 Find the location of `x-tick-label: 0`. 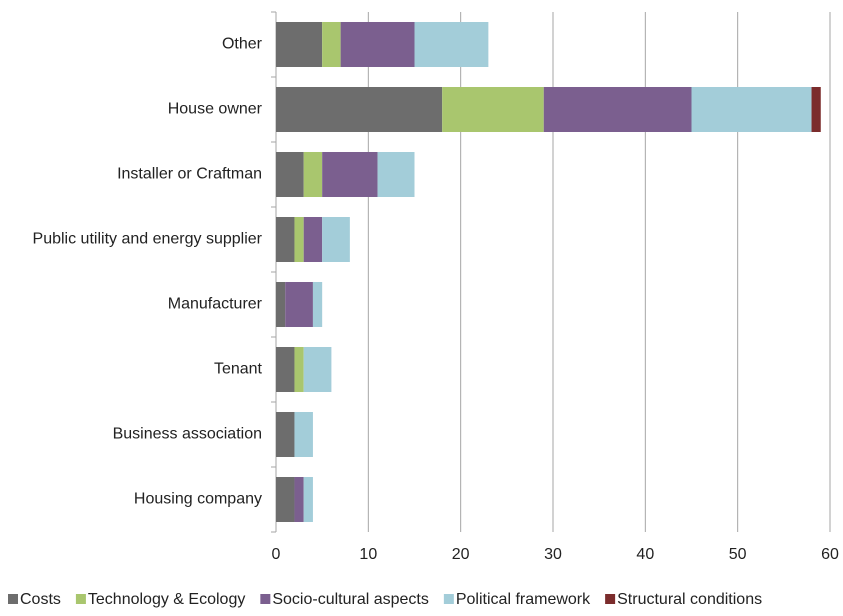

x-tick-label: 0 is located at coordinates (276, 554).